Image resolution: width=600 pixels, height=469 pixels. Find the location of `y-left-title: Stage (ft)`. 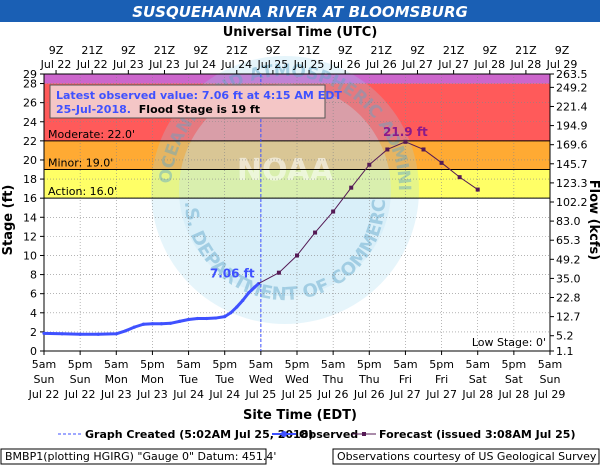

y-left-title: Stage (ft) is located at coordinates (8, 220).